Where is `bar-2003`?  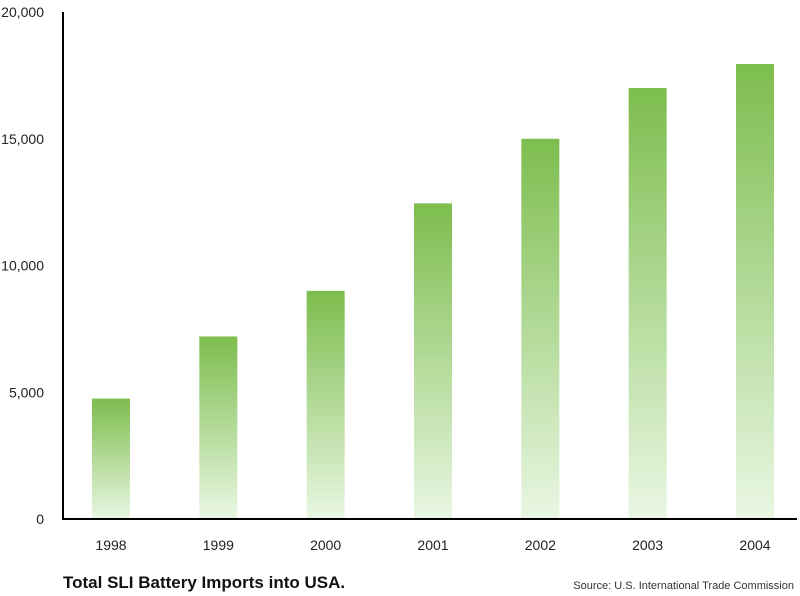 bar-2003 is located at coordinates (647, 304).